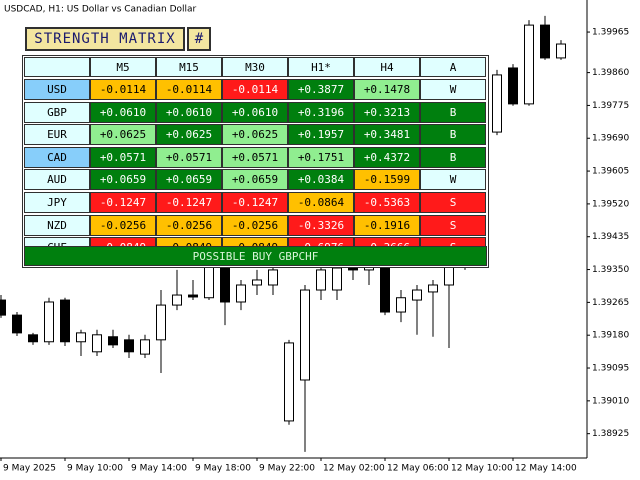 This screenshot has width=640, height=480. I want to click on x-tick-label: 12 May 06:00, so click(418, 469).